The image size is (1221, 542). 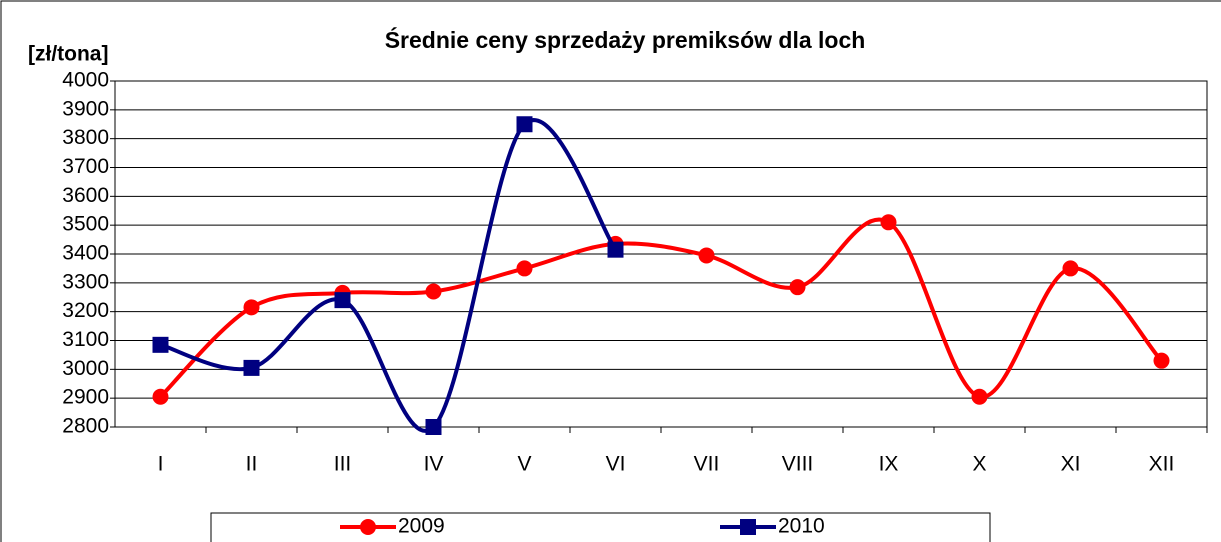 What do you see at coordinates (85, 281) in the screenshot?
I see `y-tick-label: 3300` at bounding box center [85, 281].